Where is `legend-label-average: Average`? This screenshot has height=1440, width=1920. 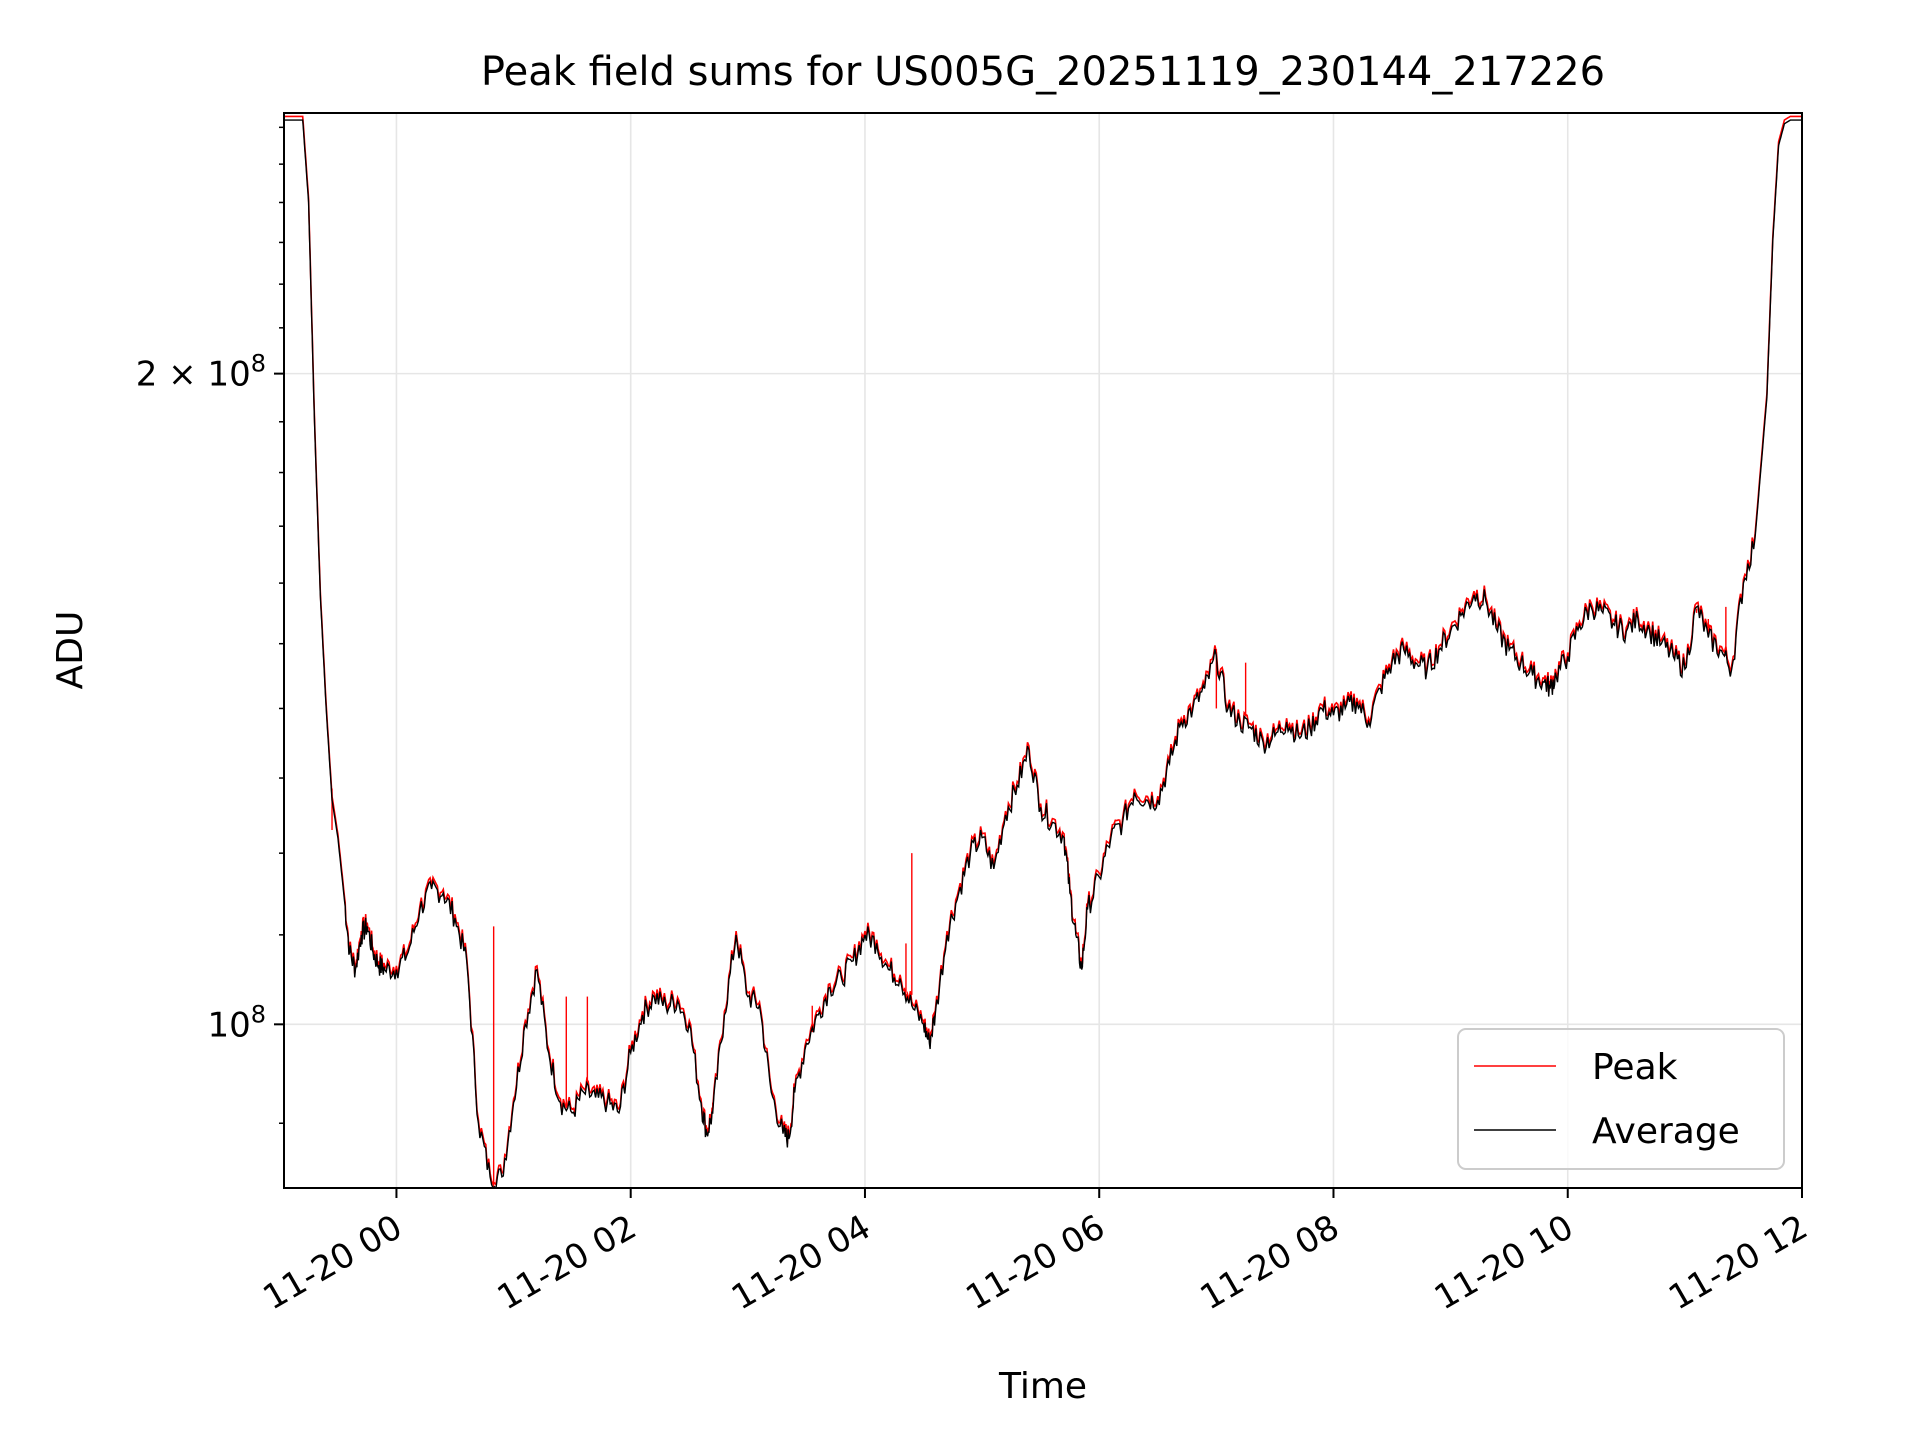
legend-label-average: Average is located at coordinates (1666, 1131).